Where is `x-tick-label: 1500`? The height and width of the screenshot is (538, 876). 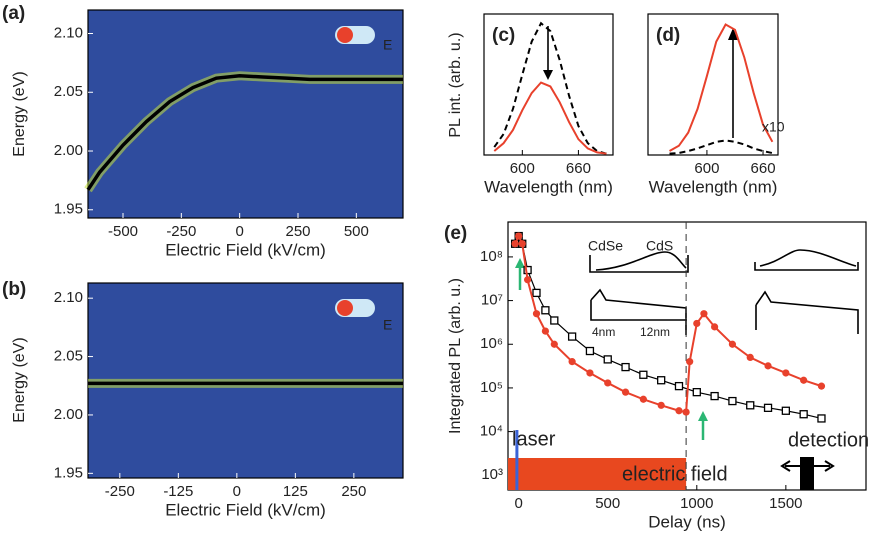
x-tick-label: 1500 is located at coordinates (785, 503).